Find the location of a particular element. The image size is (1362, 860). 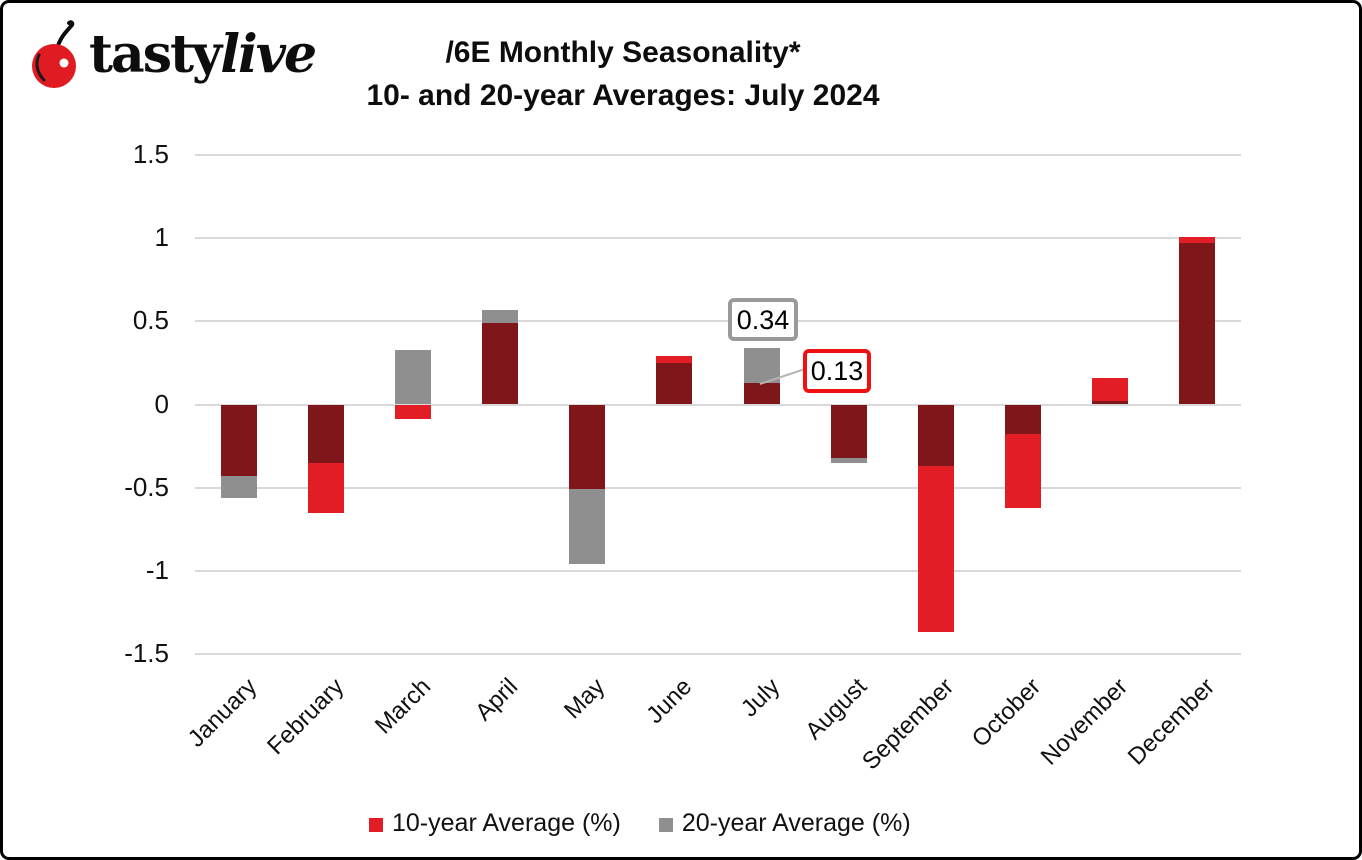

bar-june-10yr is located at coordinates (674, 359).